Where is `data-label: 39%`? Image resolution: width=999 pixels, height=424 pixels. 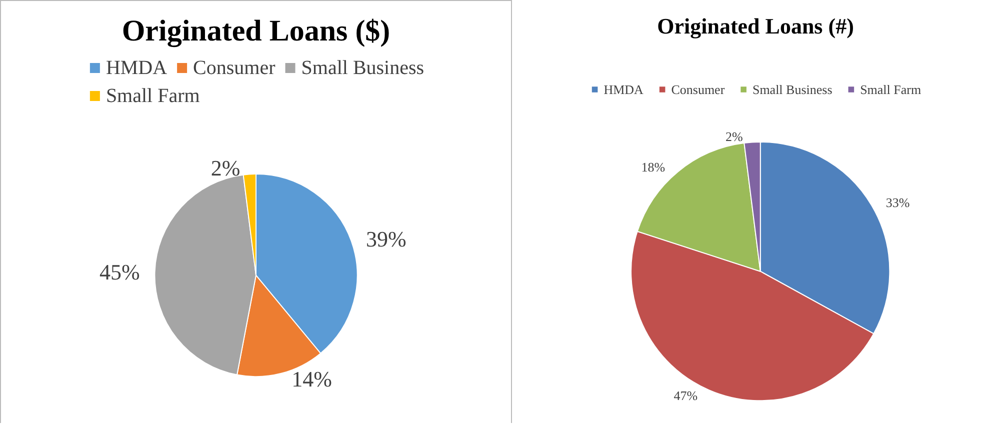
data-label: 39% is located at coordinates (386, 239).